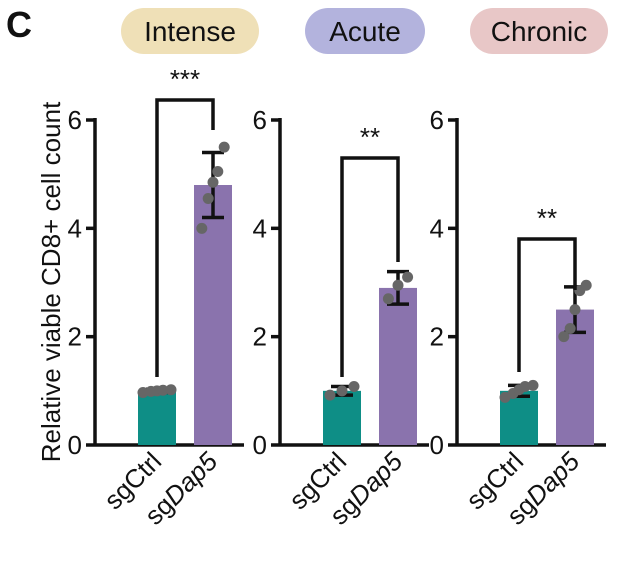 The width and height of the screenshot is (626, 566). I want to click on panel-title: Acute, so click(365, 31).